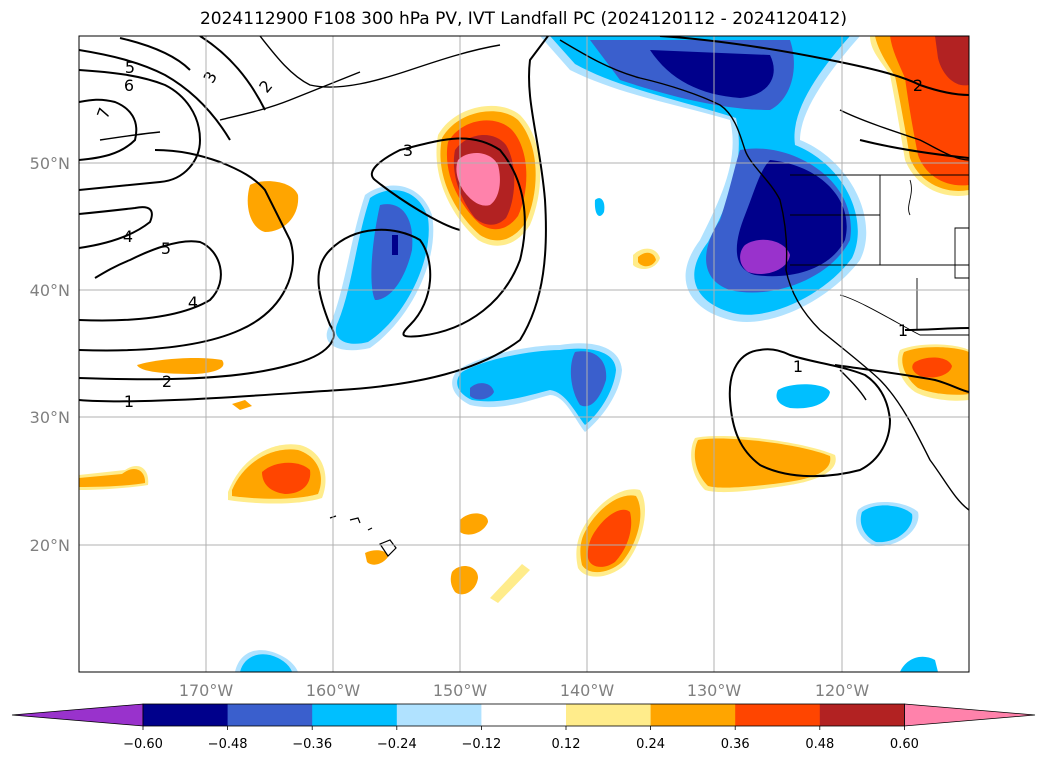  I want to click on colorbar-segments, so click(523, 715).